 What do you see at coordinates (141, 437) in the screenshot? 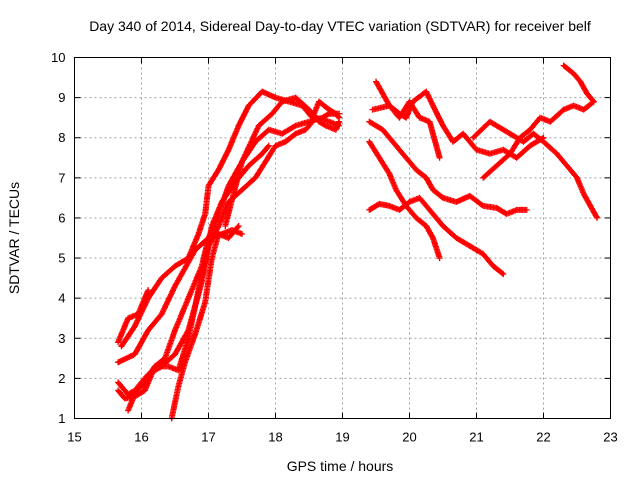
I see `x-tick-label: 16` at bounding box center [141, 437].